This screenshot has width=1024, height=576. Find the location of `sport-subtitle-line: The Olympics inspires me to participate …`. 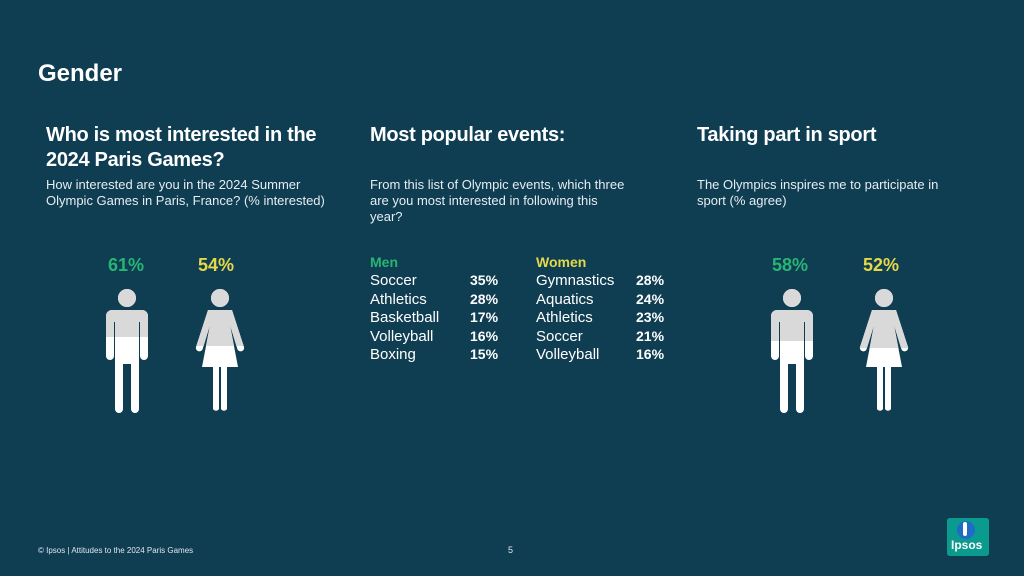

sport-subtitle-line: The Olympics inspires me to participate … is located at coordinates (818, 184).